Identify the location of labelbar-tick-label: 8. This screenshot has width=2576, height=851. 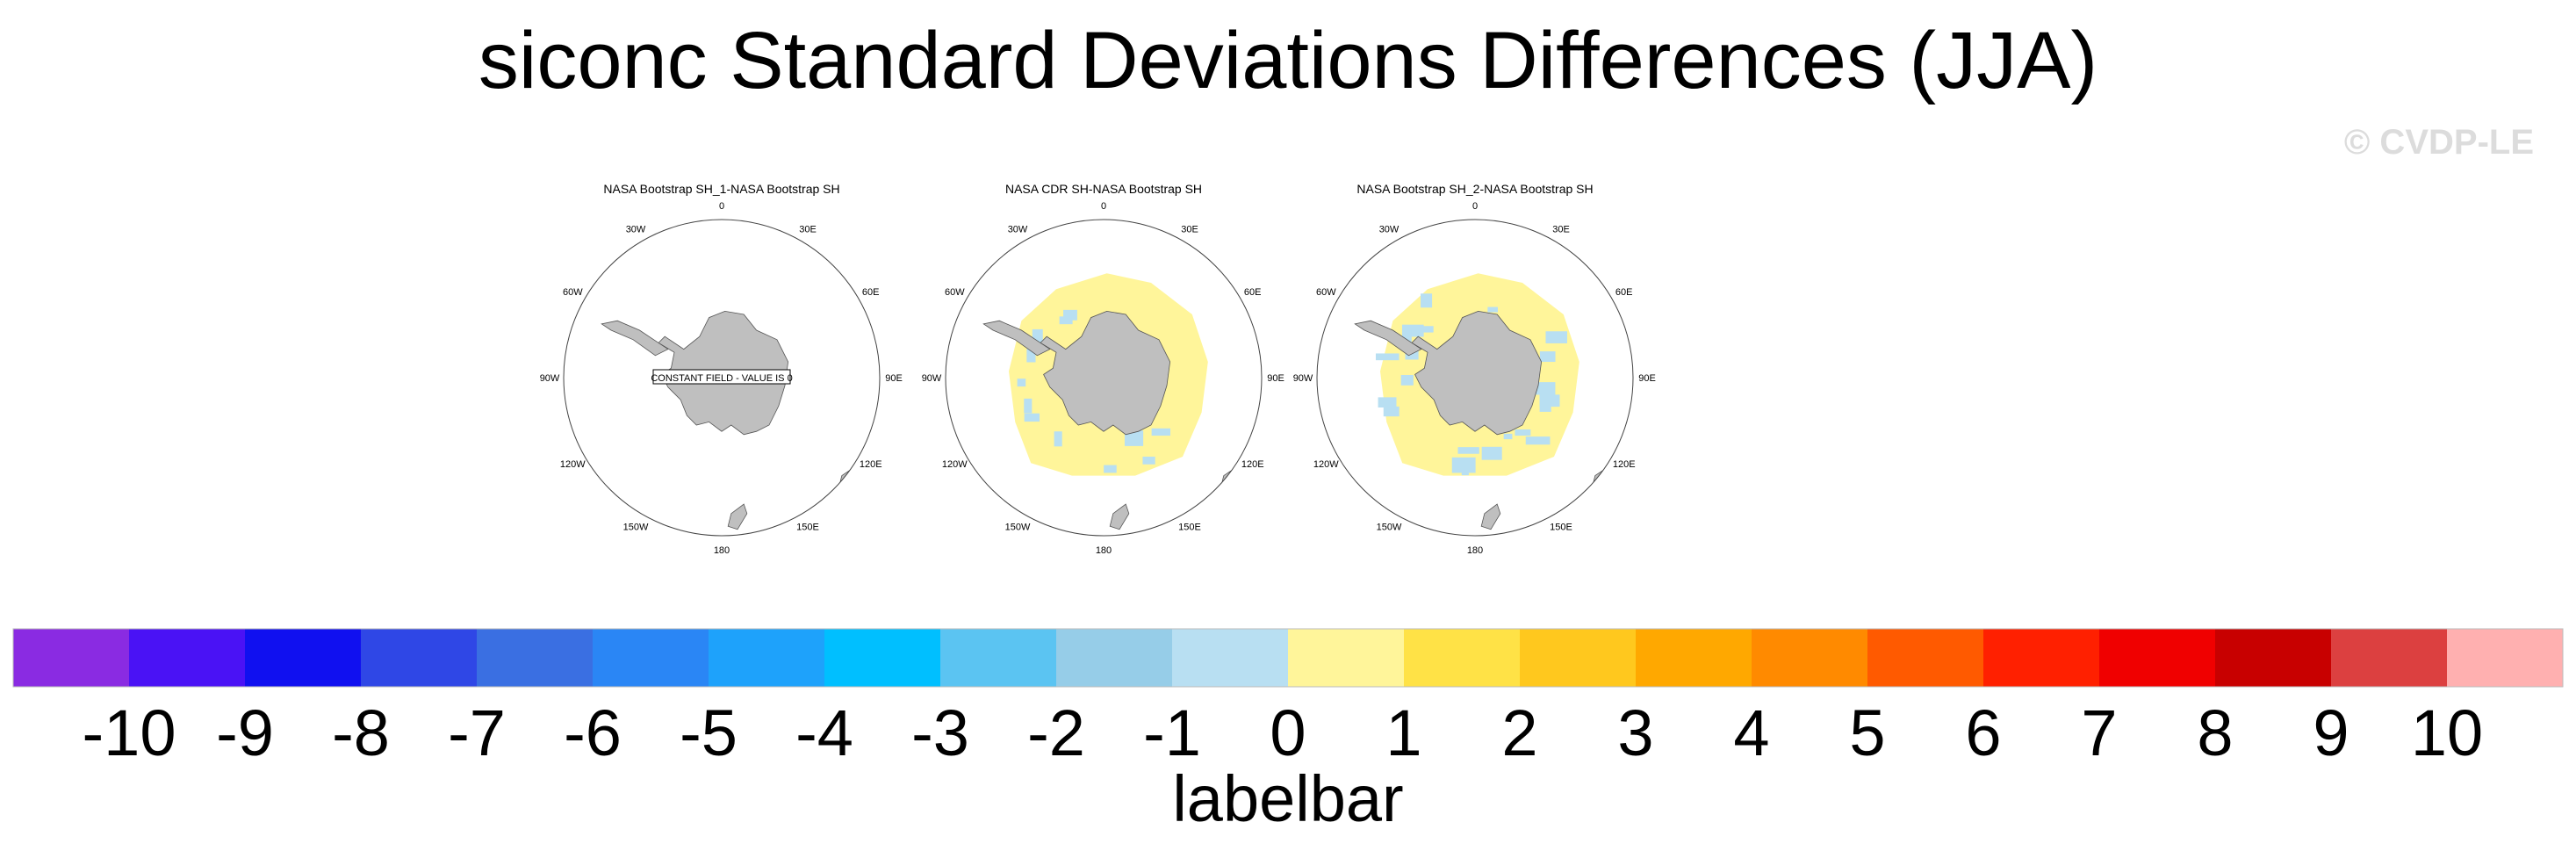
(2215, 732).